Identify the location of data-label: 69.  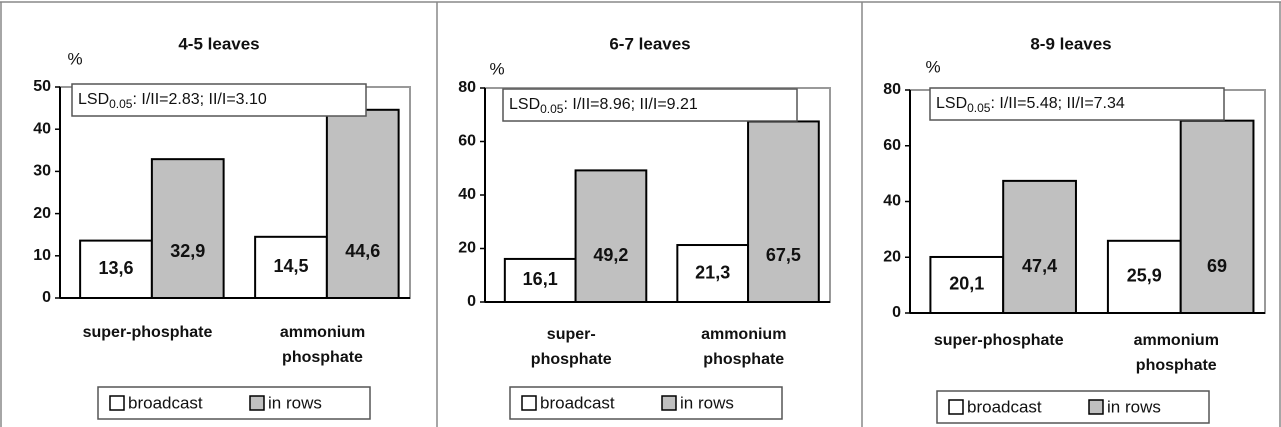
(1217, 266).